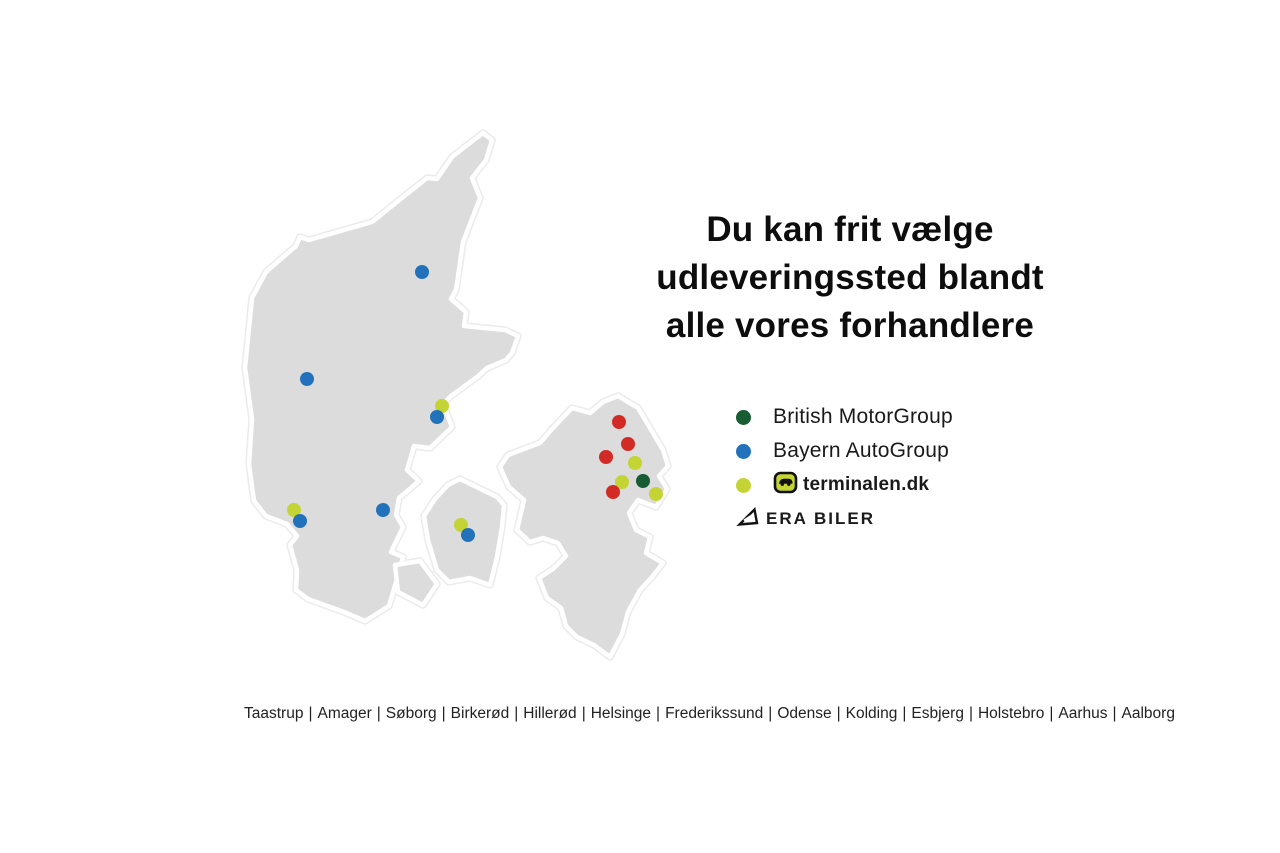 The width and height of the screenshot is (1280, 853). Describe the element at coordinates (937, 713) in the screenshot. I see `city-esbjerg: Esbjerg` at that location.